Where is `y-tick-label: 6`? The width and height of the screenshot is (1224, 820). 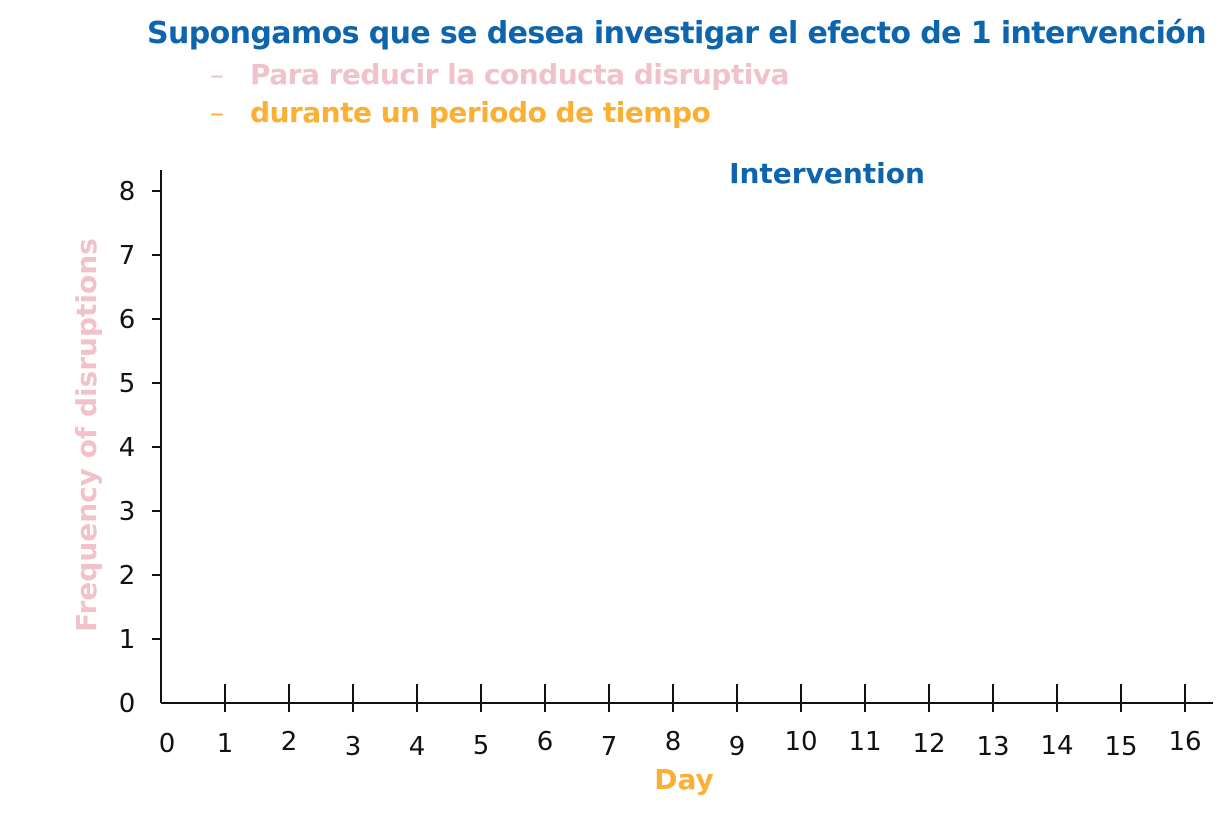
y-tick-label: 6 is located at coordinates (127, 320).